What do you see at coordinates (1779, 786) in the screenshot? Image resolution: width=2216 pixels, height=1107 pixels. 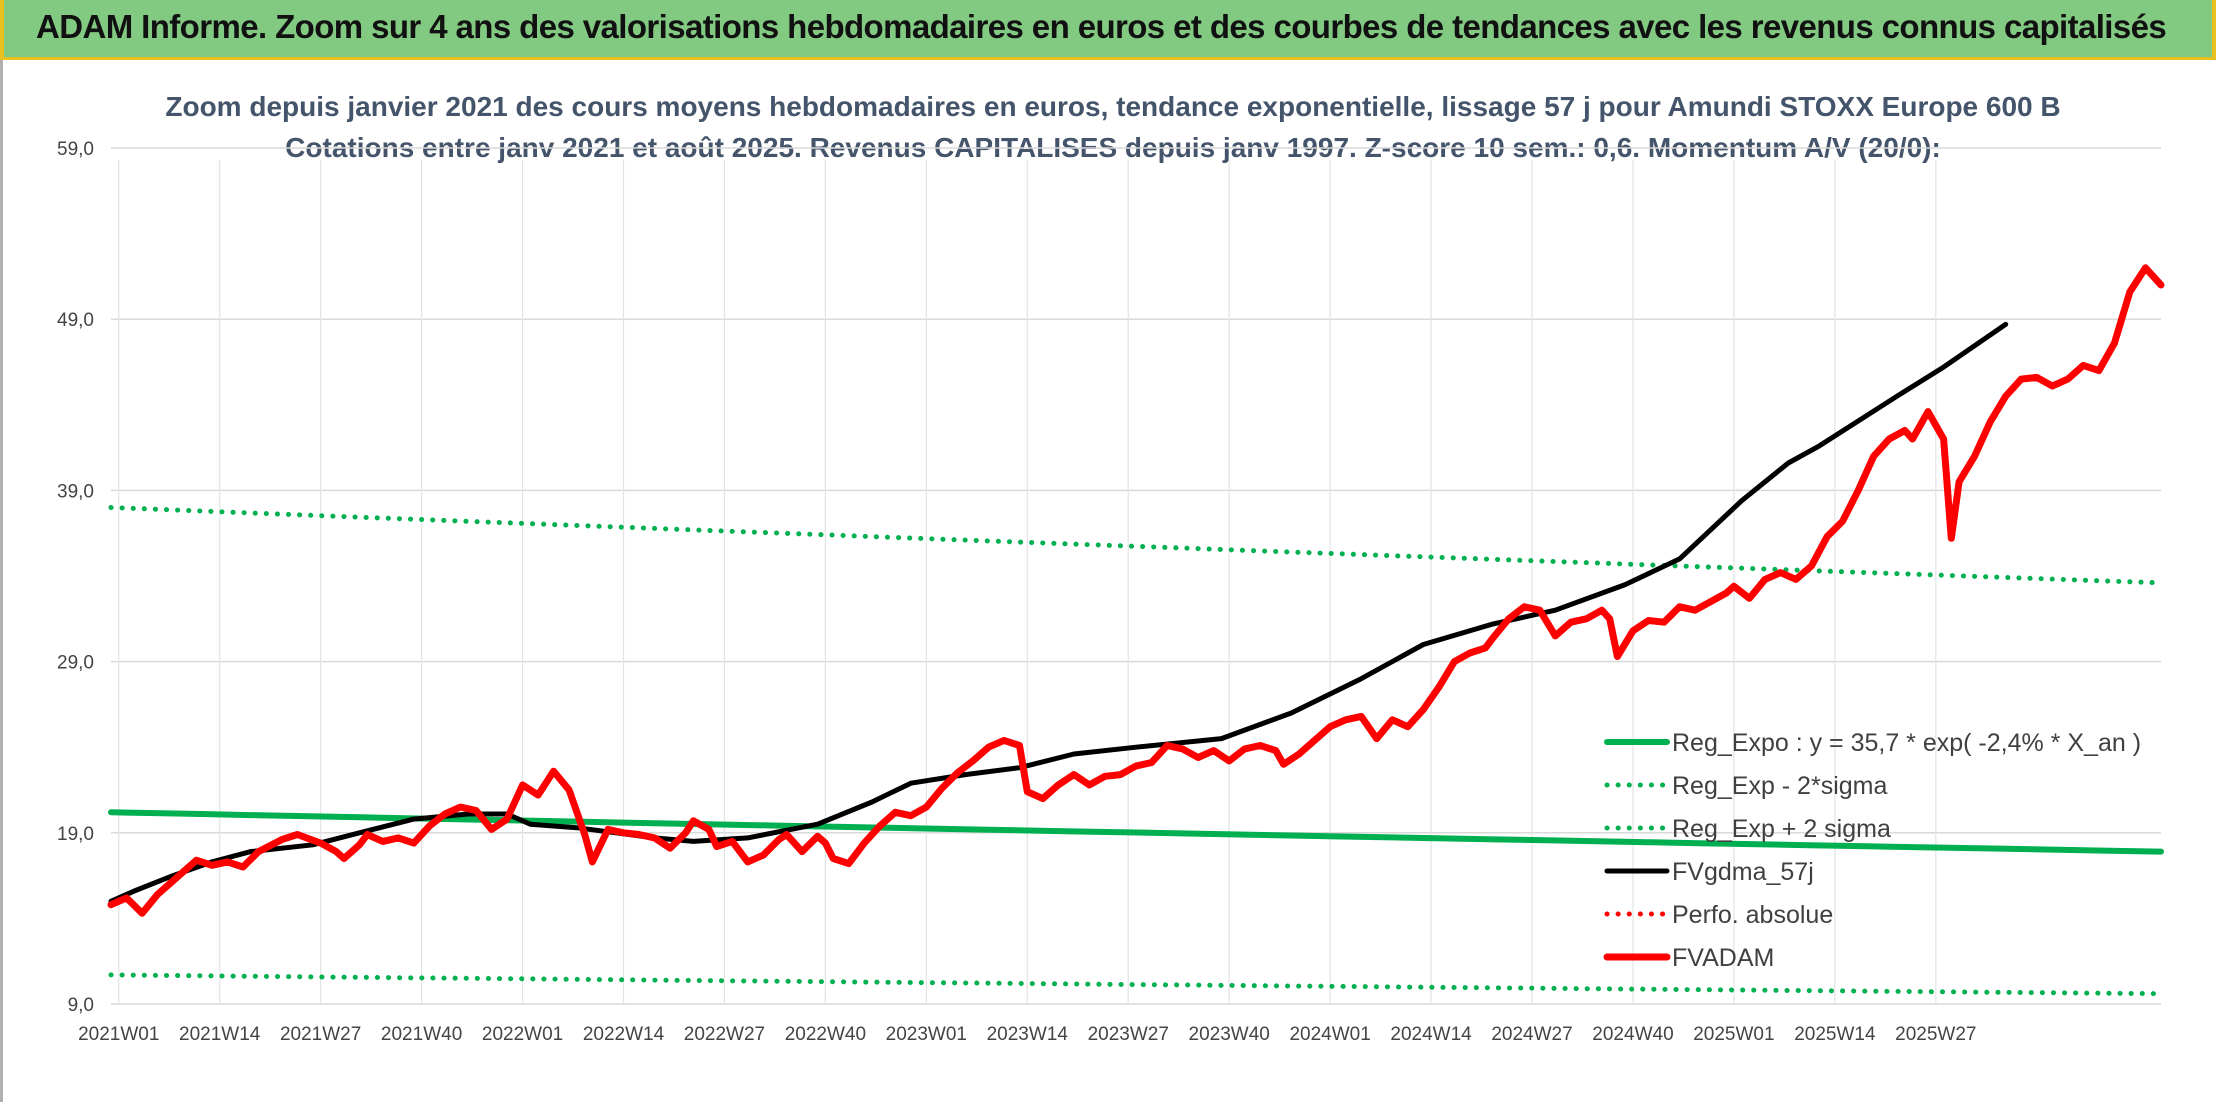 I see `legend-label-1: Reg_Exp - 2*sigma` at bounding box center [1779, 786].